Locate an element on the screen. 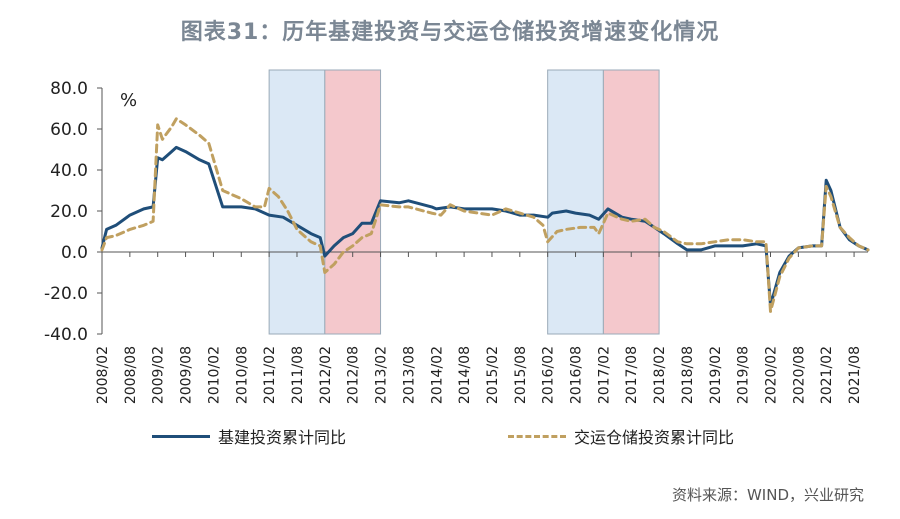 The height and width of the screenshot is (519, 900). x-tick-label: 2017/02 is located at coordinates (604, 375).